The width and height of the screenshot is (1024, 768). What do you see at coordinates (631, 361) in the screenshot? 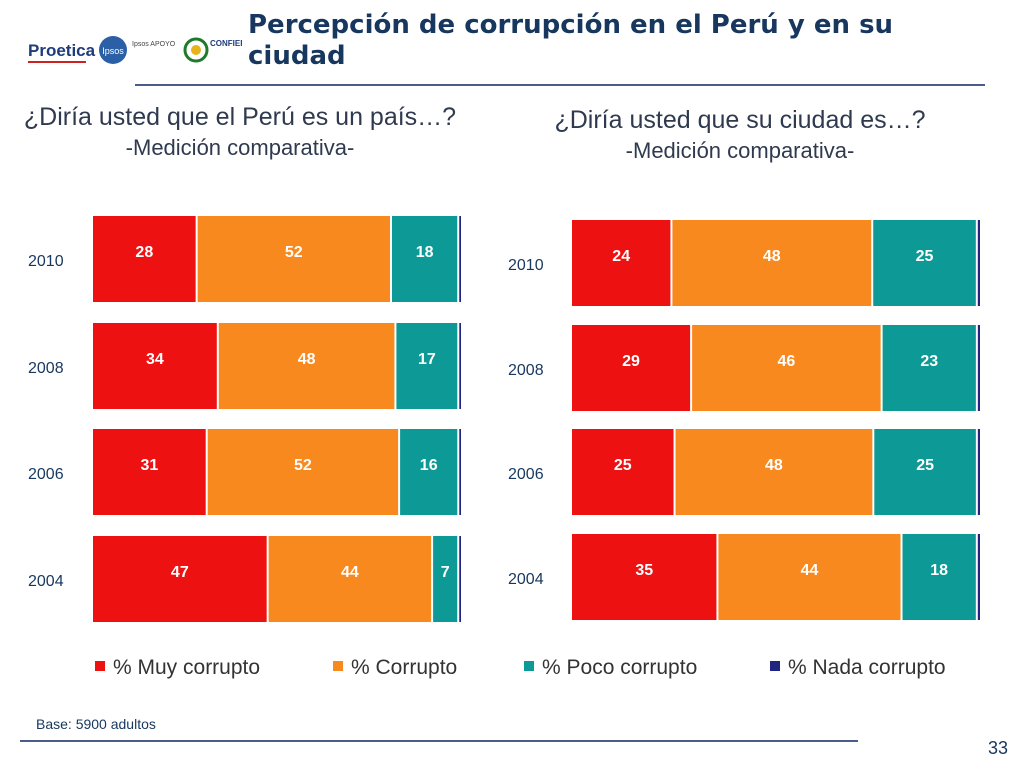
I see `data-label-2008-muy: 29` at bounding box center [631, 361].